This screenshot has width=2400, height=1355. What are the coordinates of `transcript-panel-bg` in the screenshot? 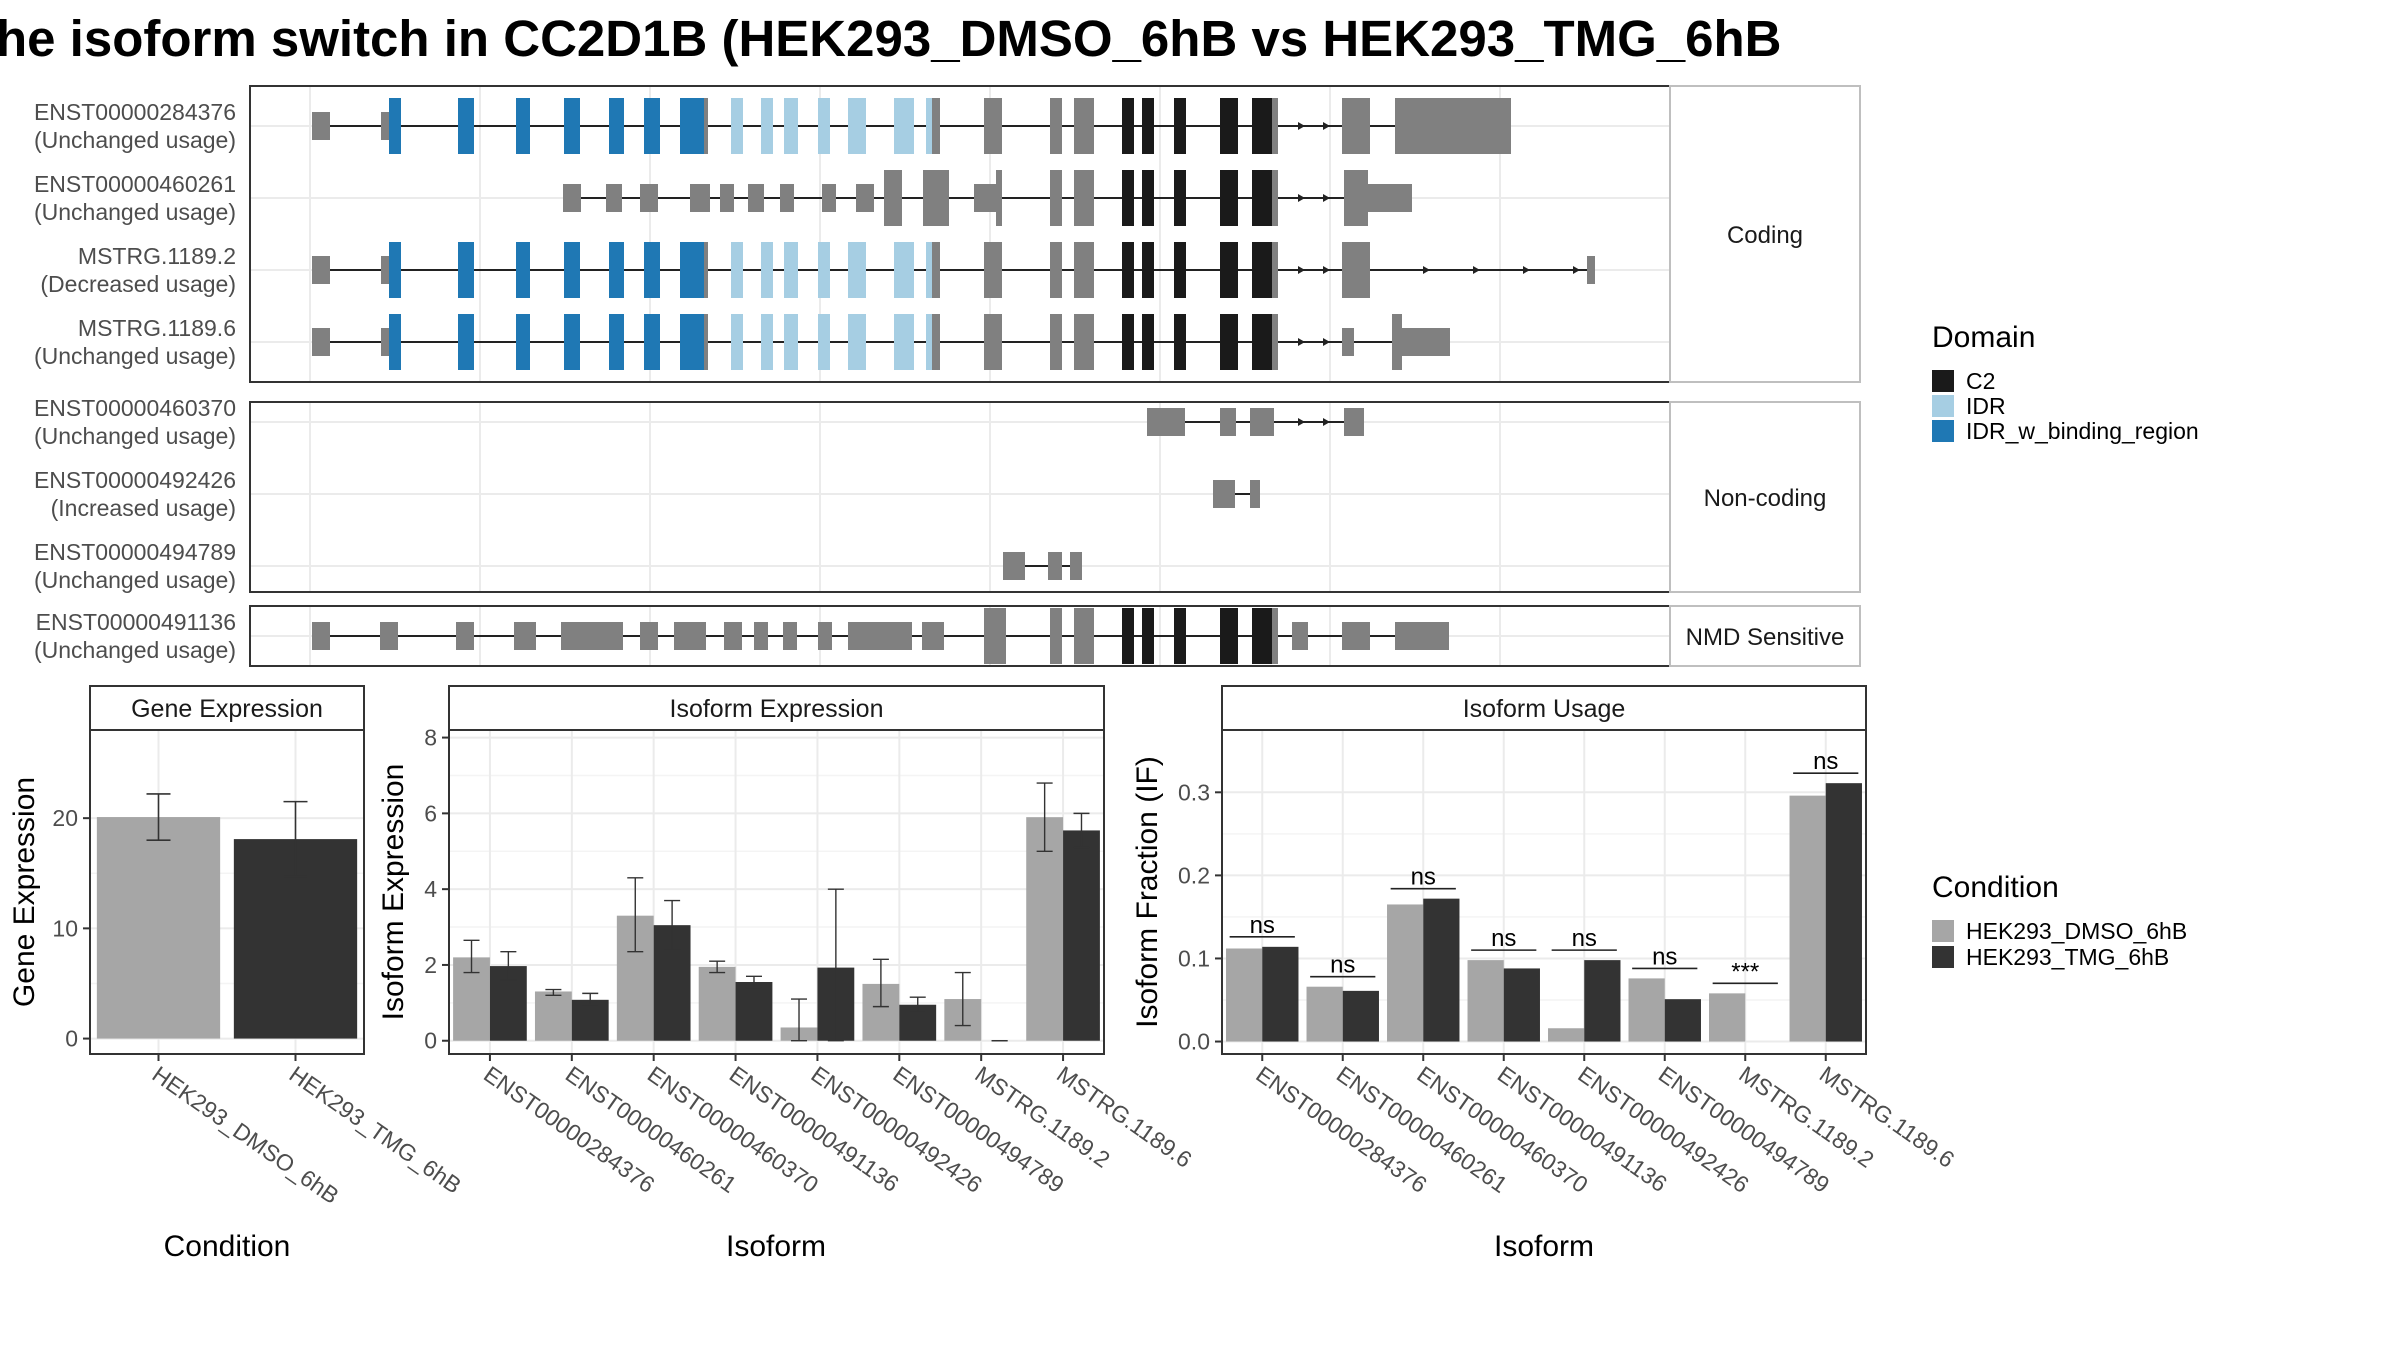 It's located at (960, 497).